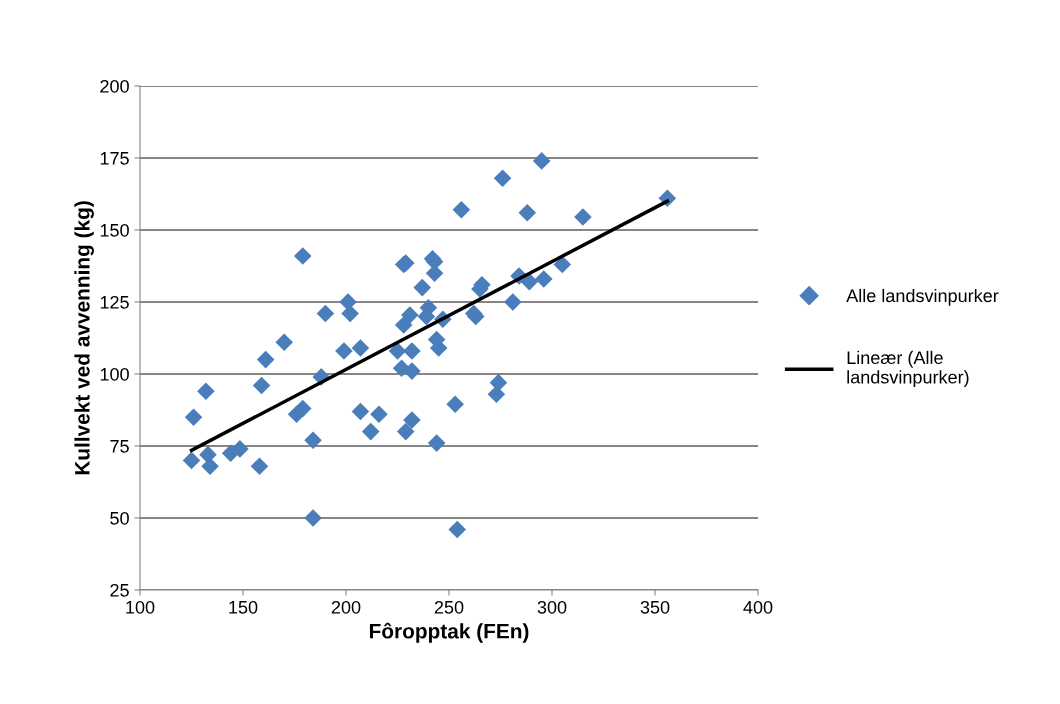 This screenshot has height=704, width=1060. What do you see at coordinates (119, 590) in the screenshot?
I see `y-tick-label: 25` at bounding box center [119, 590].